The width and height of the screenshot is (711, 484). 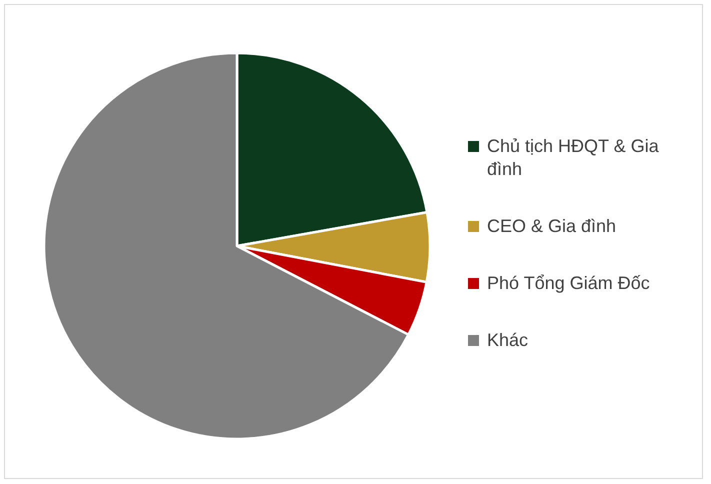 I want to click on legend-label: CEO & Gia đình, so click(x=551, y=226).